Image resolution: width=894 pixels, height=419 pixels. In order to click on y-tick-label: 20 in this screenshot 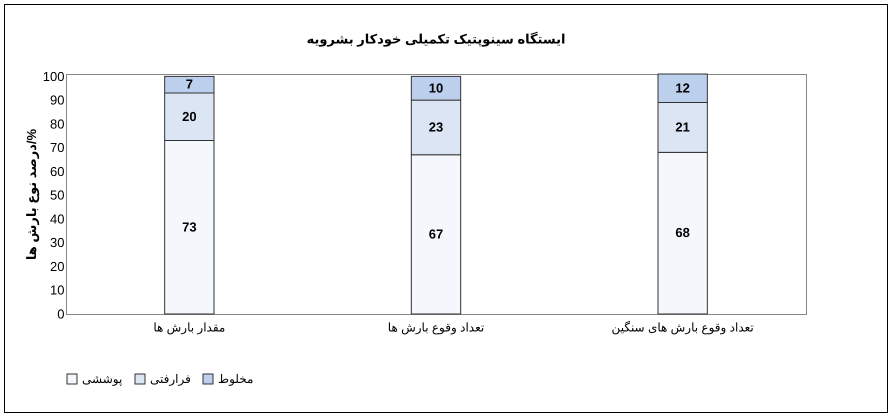, I will do `click(57, 266)`.